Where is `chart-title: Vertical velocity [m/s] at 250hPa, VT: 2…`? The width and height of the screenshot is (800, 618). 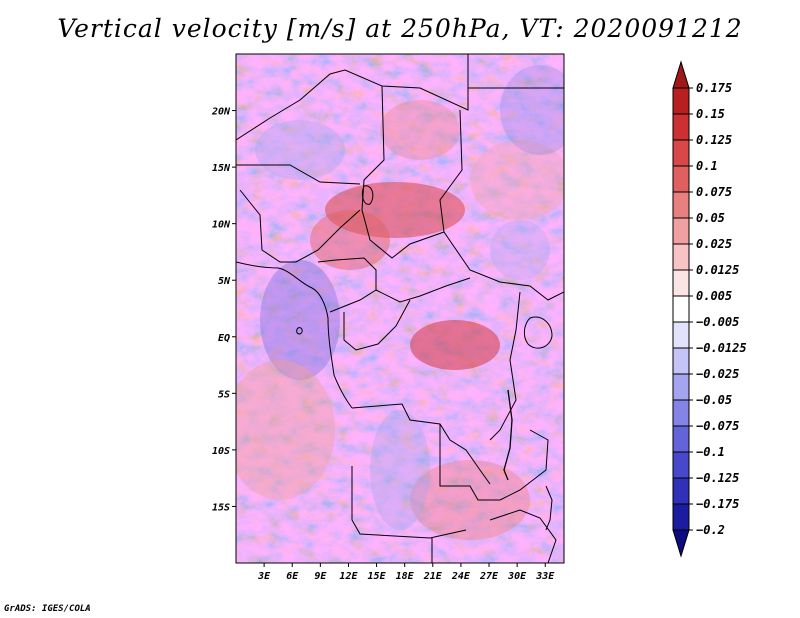 chart-title: Vertical velocity [m/s] at 250hPa, VT: 2… is located at coordinates (400, 28).